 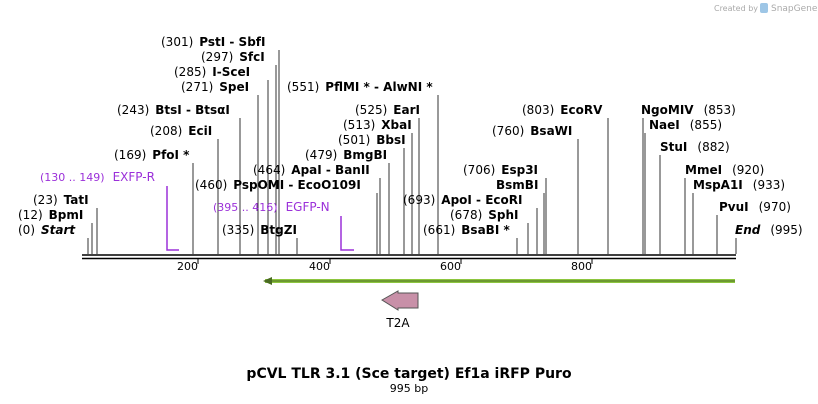 I want to click on site-label: (501) BbsI, so click(x=372, y=140).